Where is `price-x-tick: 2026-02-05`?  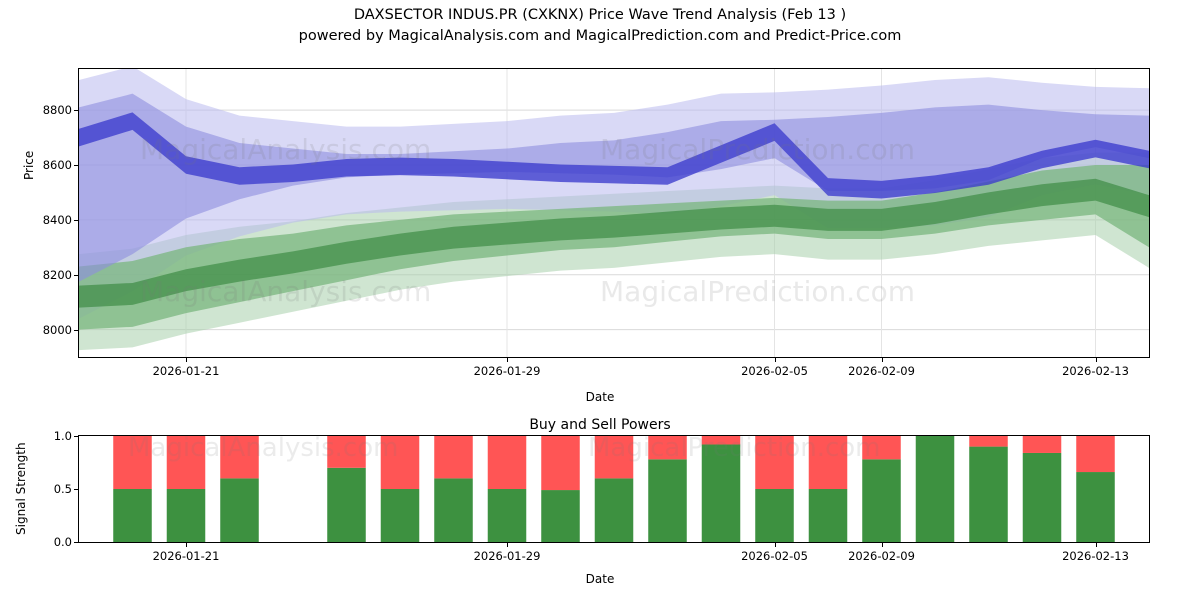 price-x-tick: 2026-02-05 is located at coordinates (774, 371).